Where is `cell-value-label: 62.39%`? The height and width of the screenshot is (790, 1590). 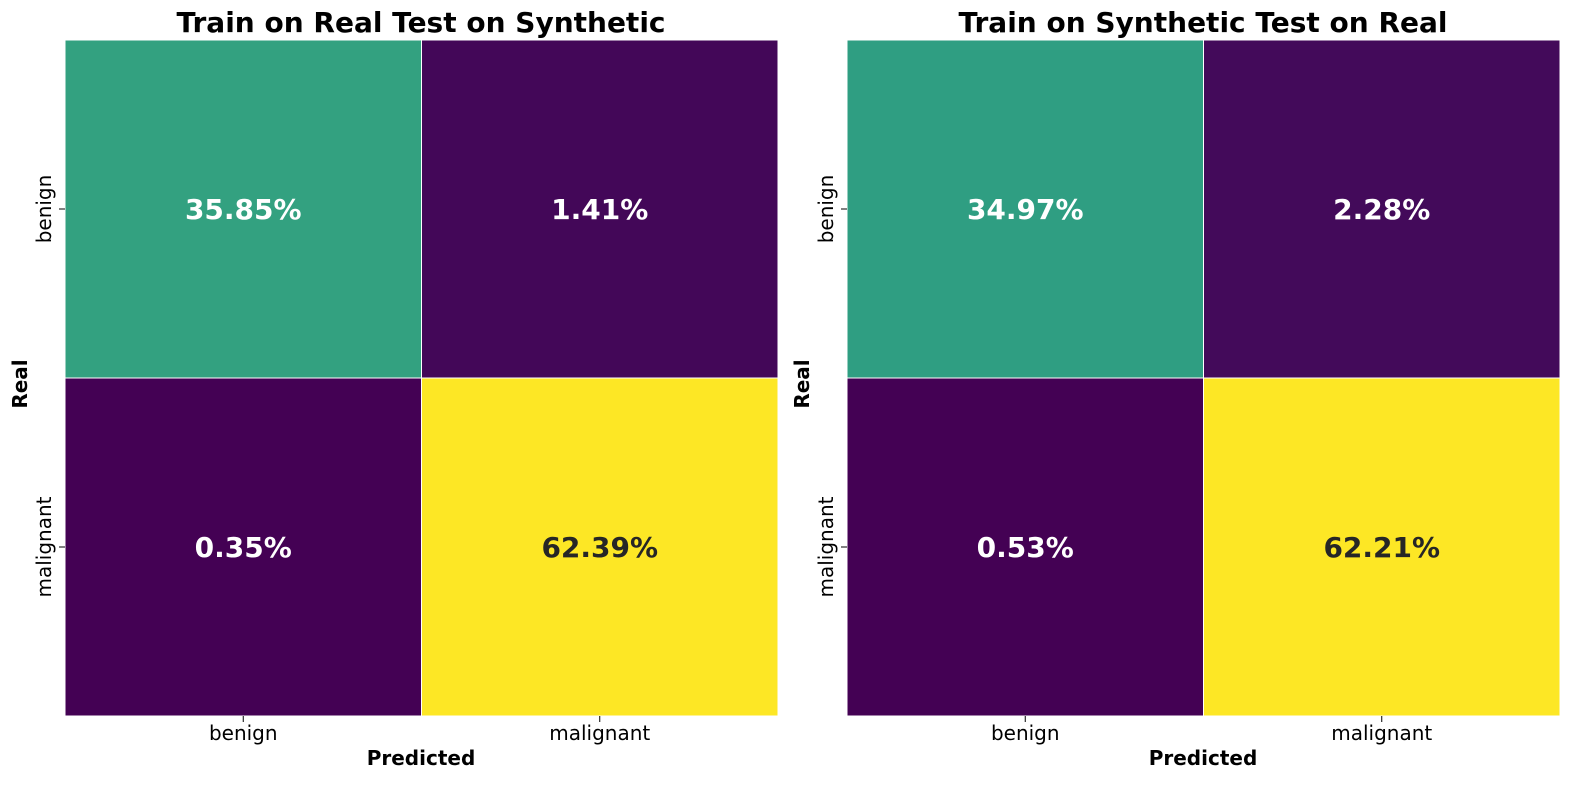
cell-value-label: 62.39% is located at coordinates (599, 547).